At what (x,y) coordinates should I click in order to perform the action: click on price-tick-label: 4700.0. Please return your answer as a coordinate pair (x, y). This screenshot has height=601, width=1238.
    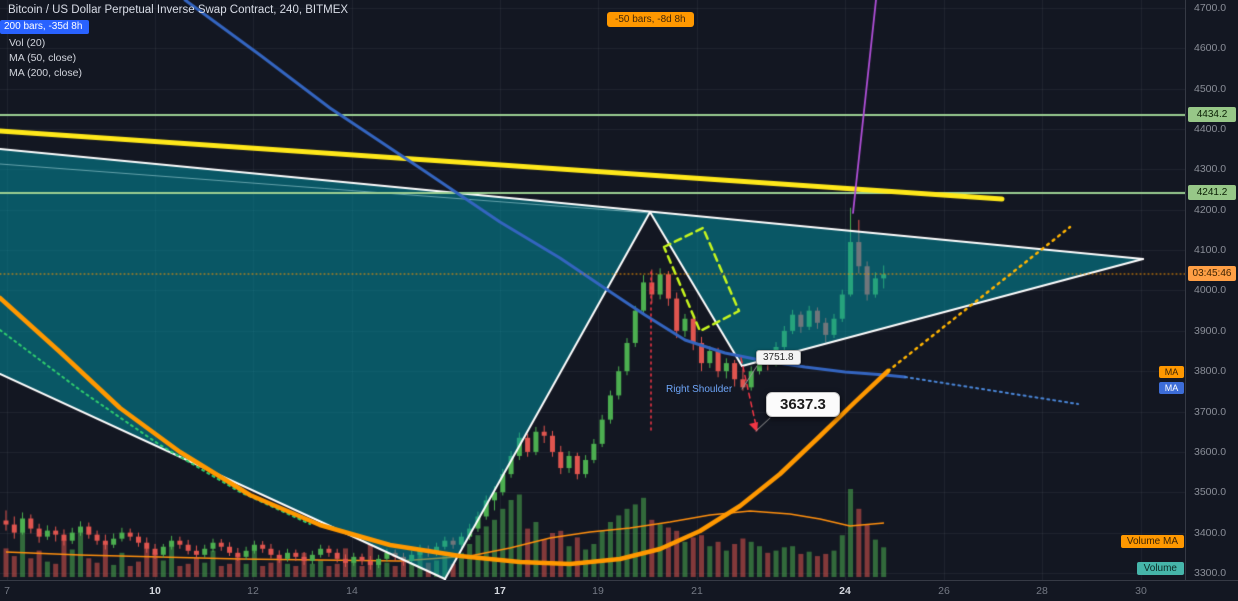
    Looking at the image, I should click on (1210, 7).